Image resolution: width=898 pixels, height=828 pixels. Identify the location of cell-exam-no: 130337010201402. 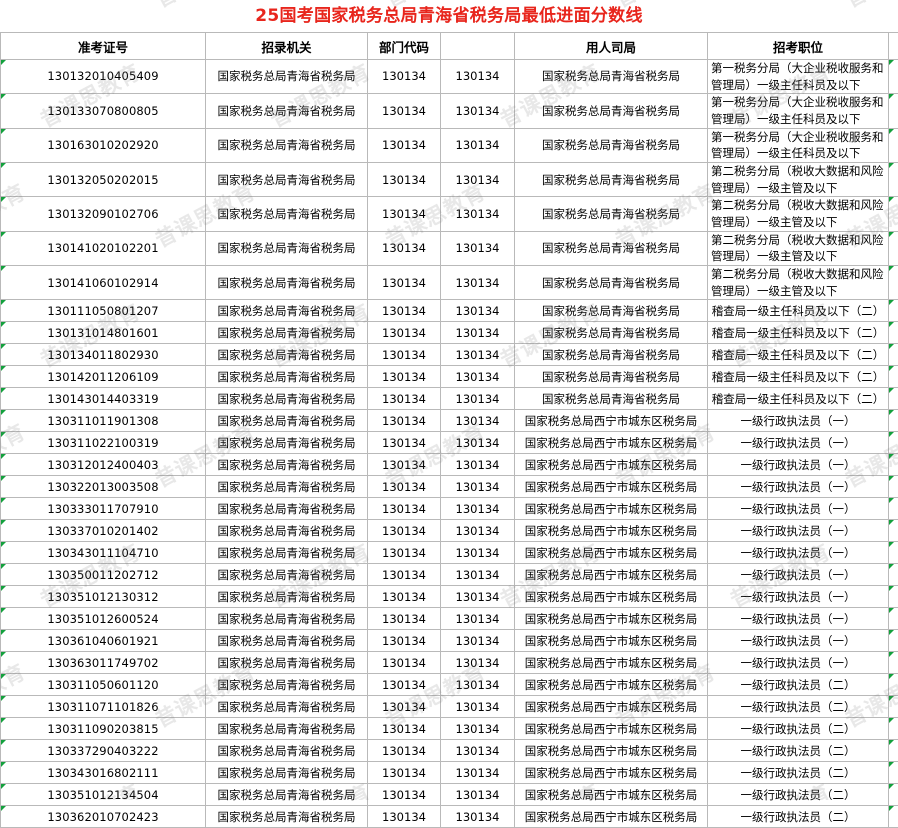
(103, 531).